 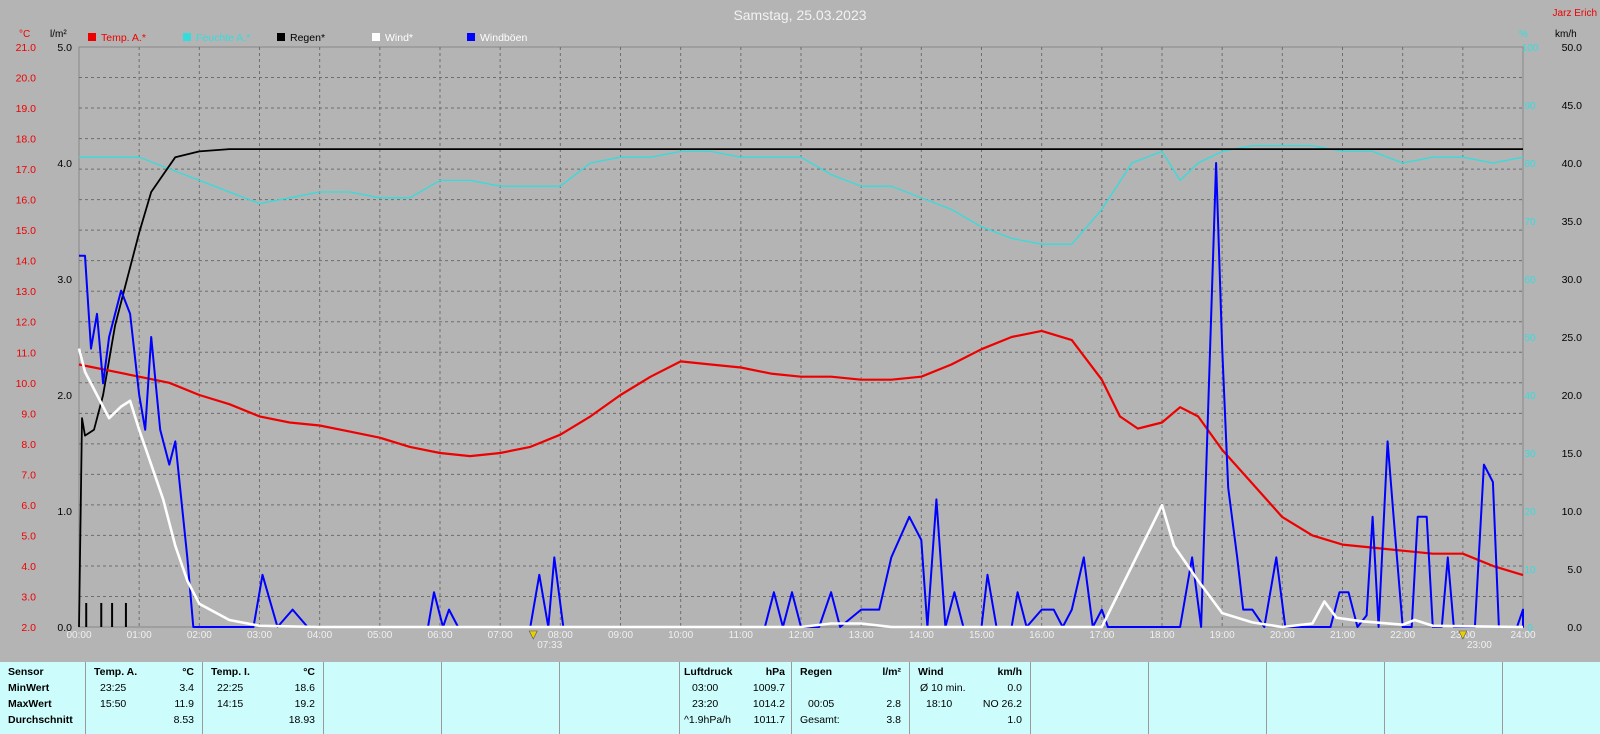 What do you see at coordinates (939, 704) in the screenshot?
I see `wind-max-time: 18:10` at bounding box center [939, 704].